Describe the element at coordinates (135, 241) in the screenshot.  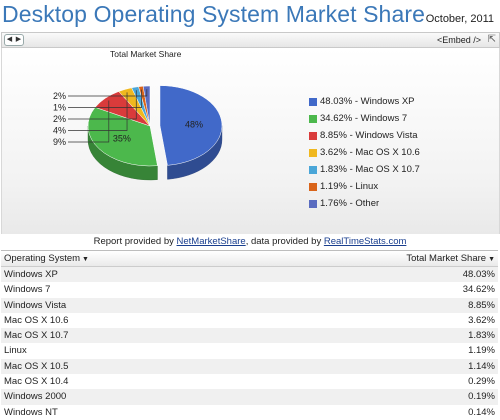
I see `report-prefix: Report provided by` at that location.